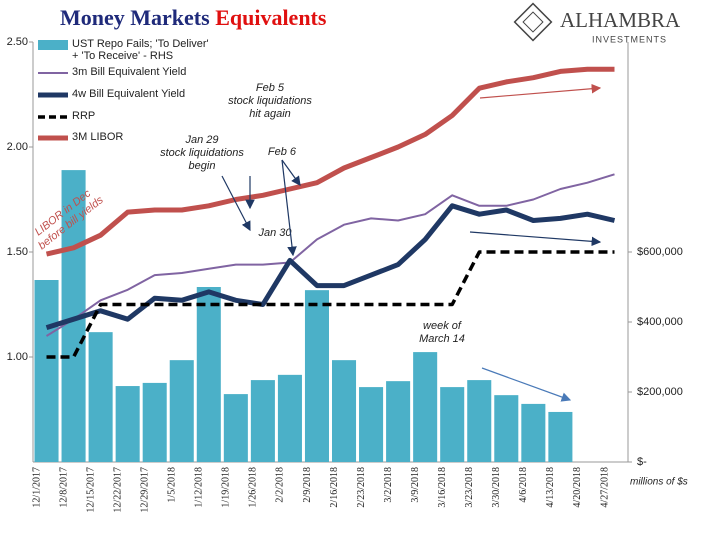 The width and height of the screenshot is (705, 541). I want to click on y2-axis-label: millions of $s, so click(659, 482).